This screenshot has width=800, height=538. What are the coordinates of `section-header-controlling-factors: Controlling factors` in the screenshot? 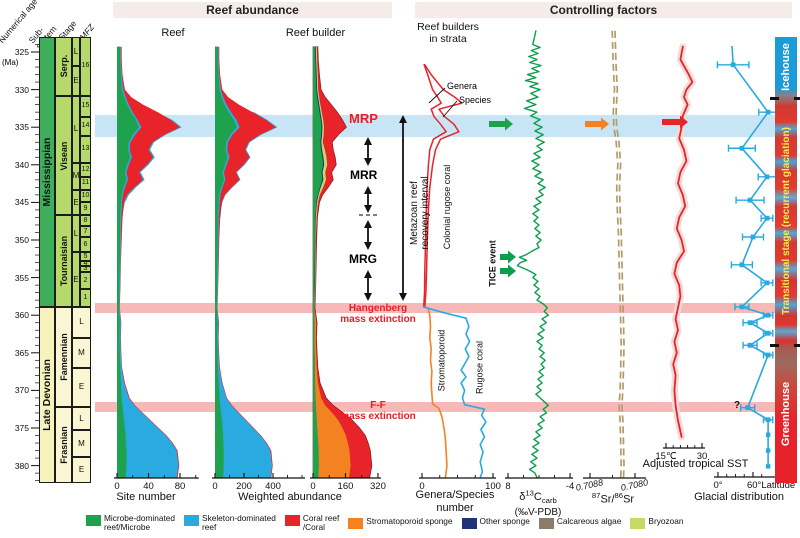 It's located at (603, 10).